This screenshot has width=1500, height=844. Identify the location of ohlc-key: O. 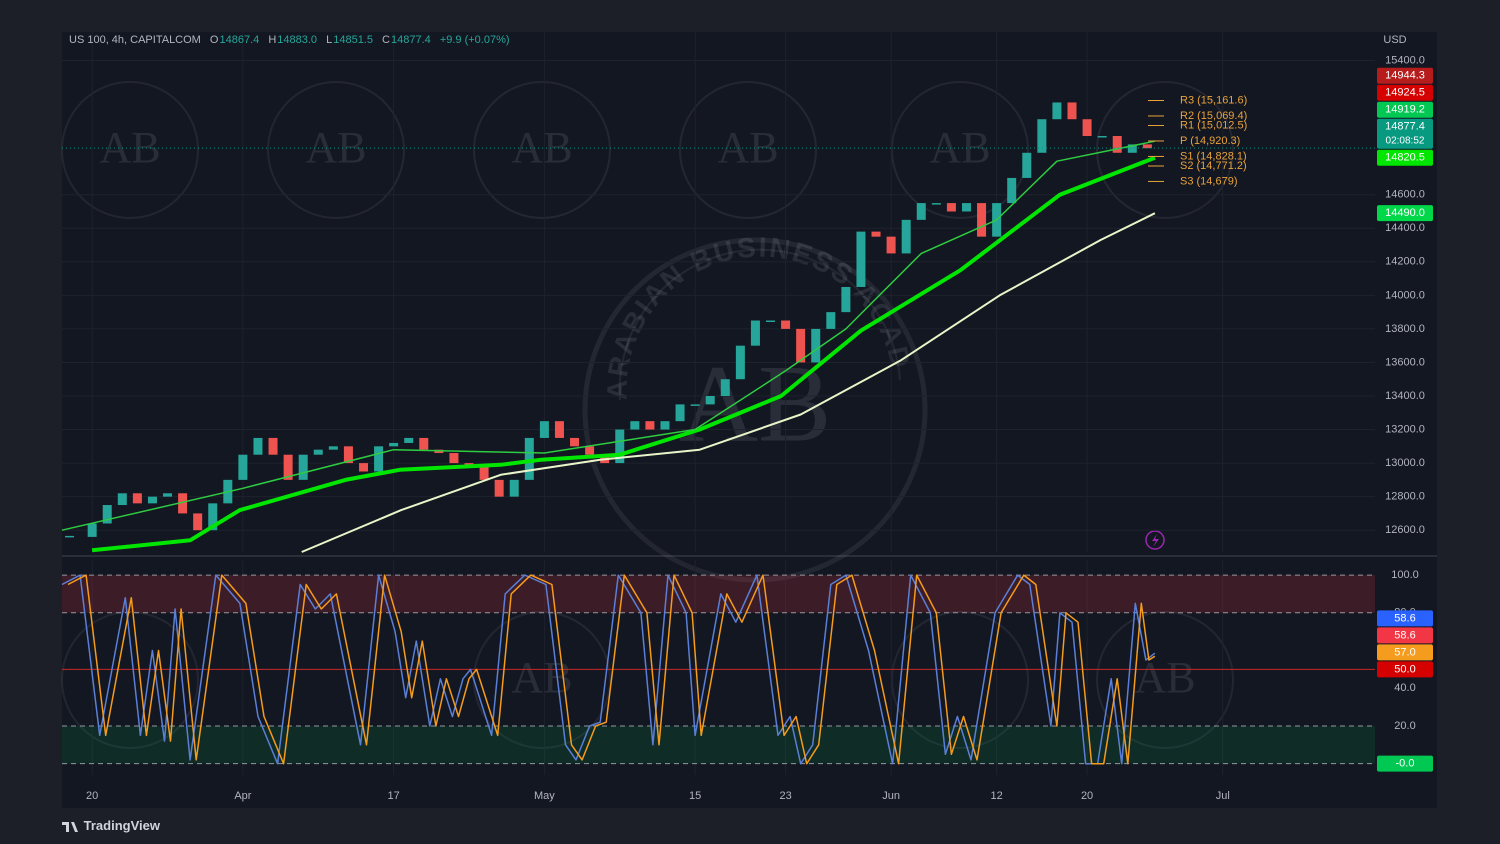
(214, 40).